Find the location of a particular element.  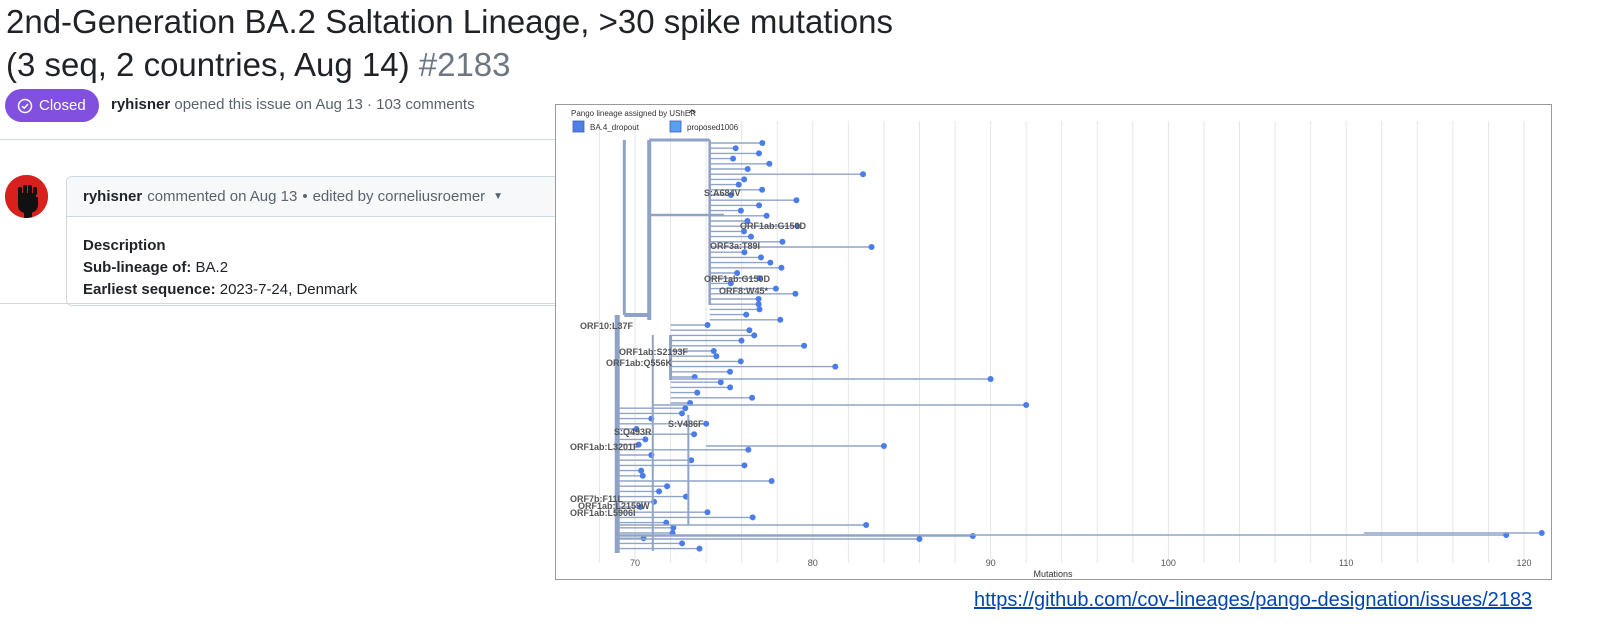

x-tick-label: 120 is located at coordinates (1523, 563).